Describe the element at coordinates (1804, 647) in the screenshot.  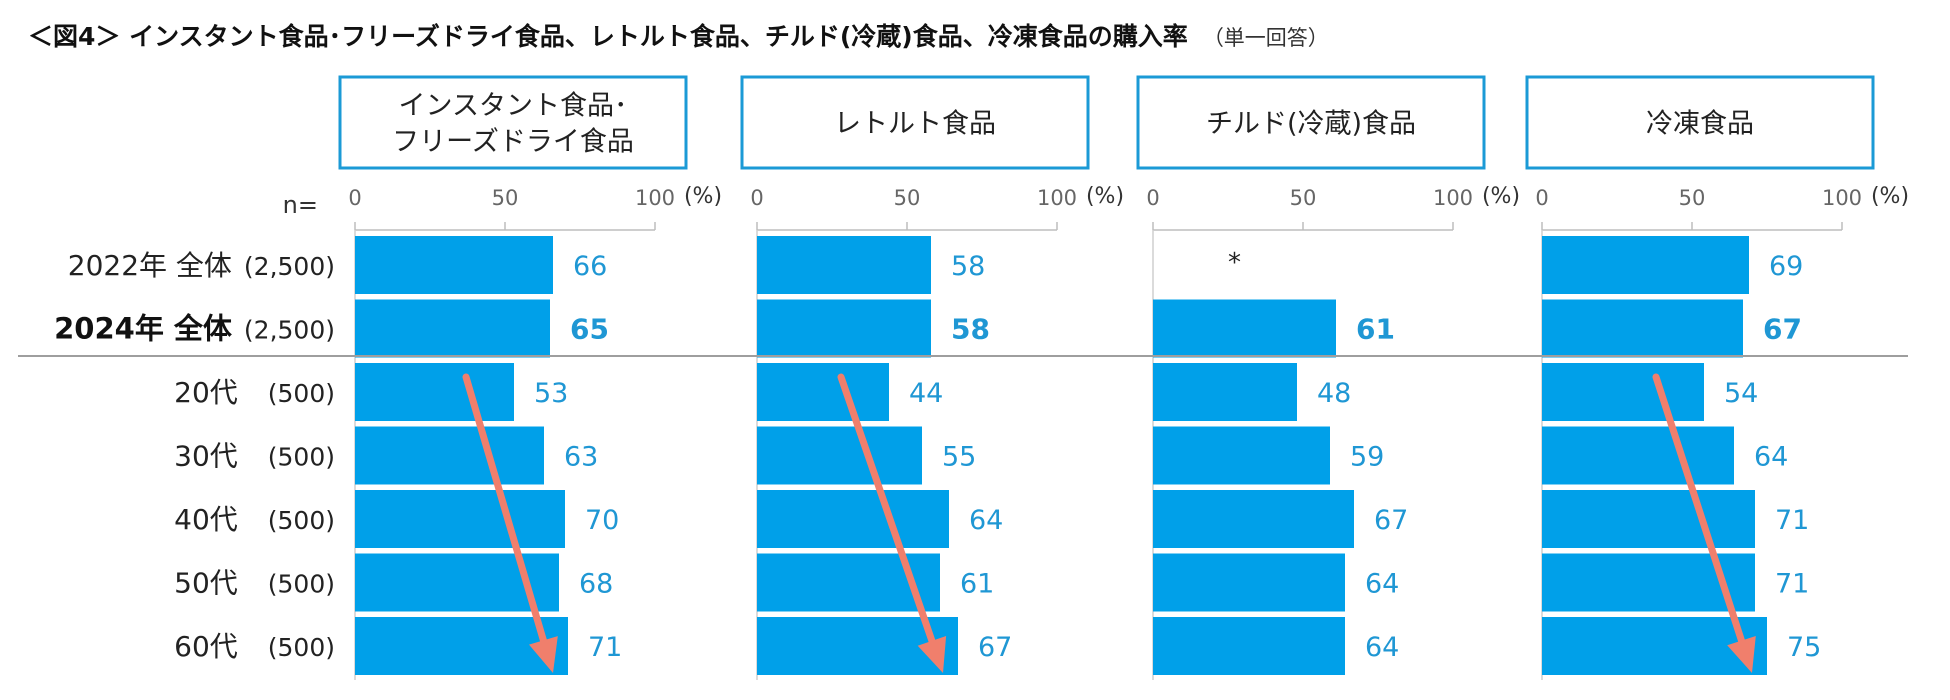
I see `bar-value-label: 75` at that location.